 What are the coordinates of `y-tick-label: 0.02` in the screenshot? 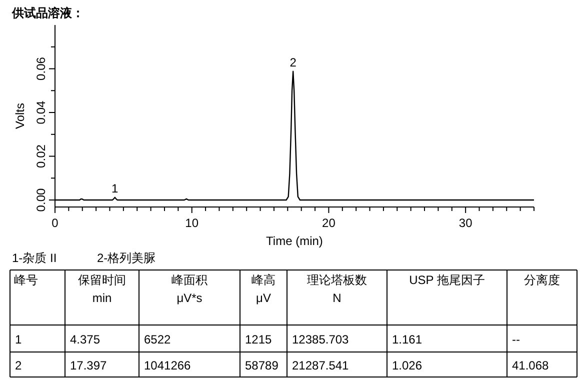 It's located at (41, 156).